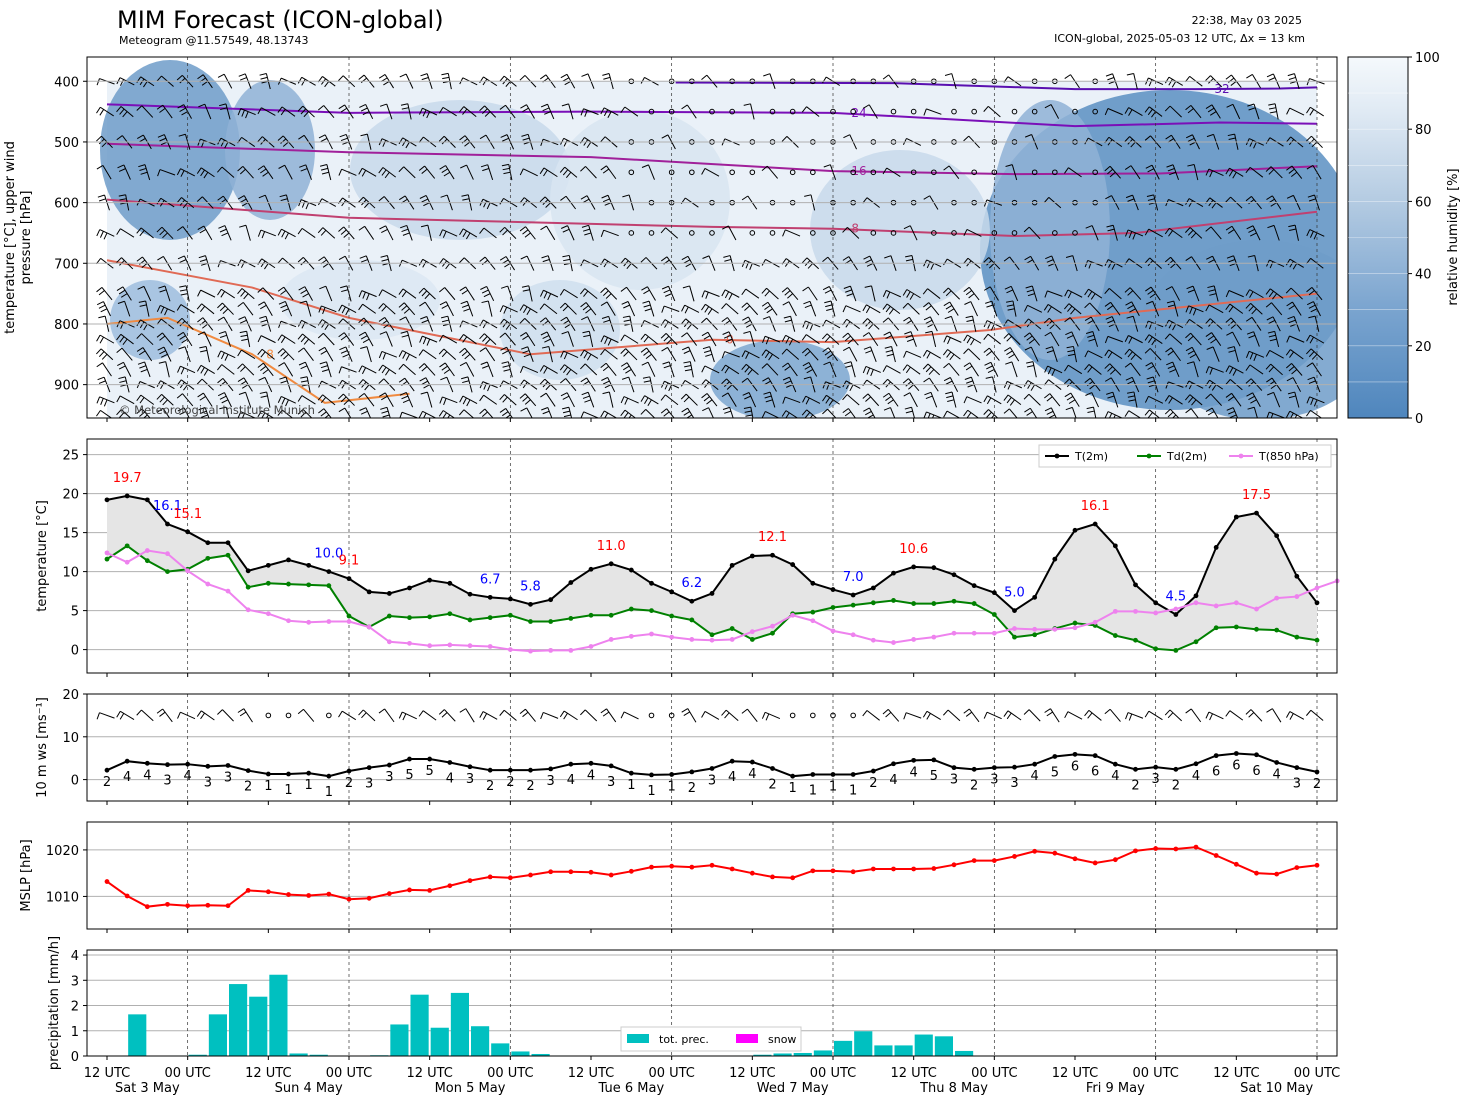 This screenshot has width=1469, height=1105. Describe the element at coordinates (1057, 456) in the screenshot. I see `legend-marker` at that location.